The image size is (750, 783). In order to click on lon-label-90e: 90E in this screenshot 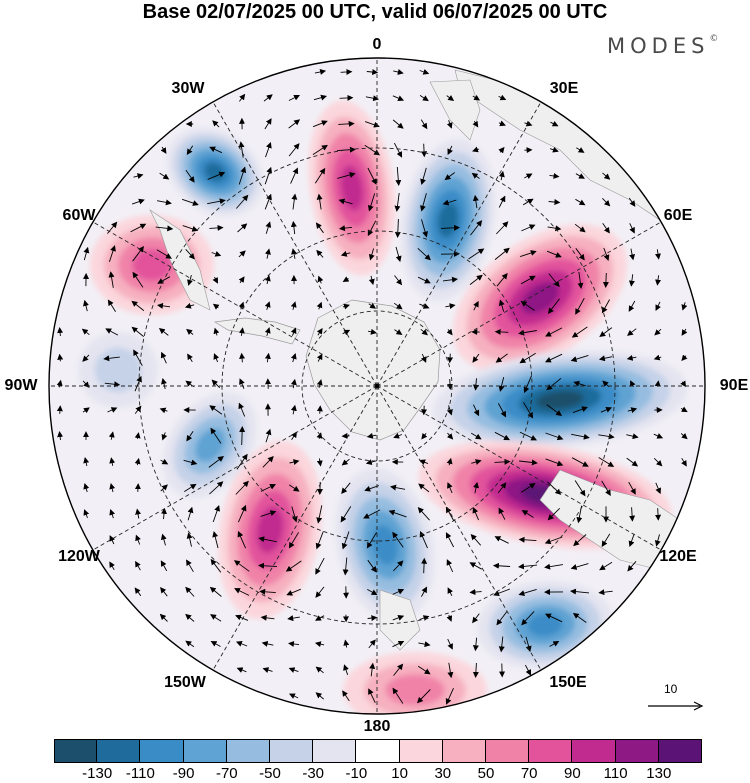, I will do `click(734, 385)`.